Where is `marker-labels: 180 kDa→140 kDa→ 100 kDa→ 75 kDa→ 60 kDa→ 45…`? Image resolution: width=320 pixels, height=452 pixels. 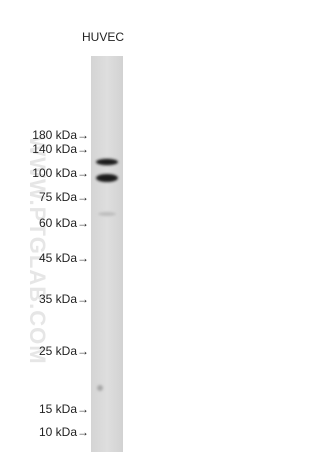 marker-labels: 180 kDa→140 kDa→ 100 kDa→ 75 kDa→ 60 kDa→ 45… is located at coordinates (60, 283).